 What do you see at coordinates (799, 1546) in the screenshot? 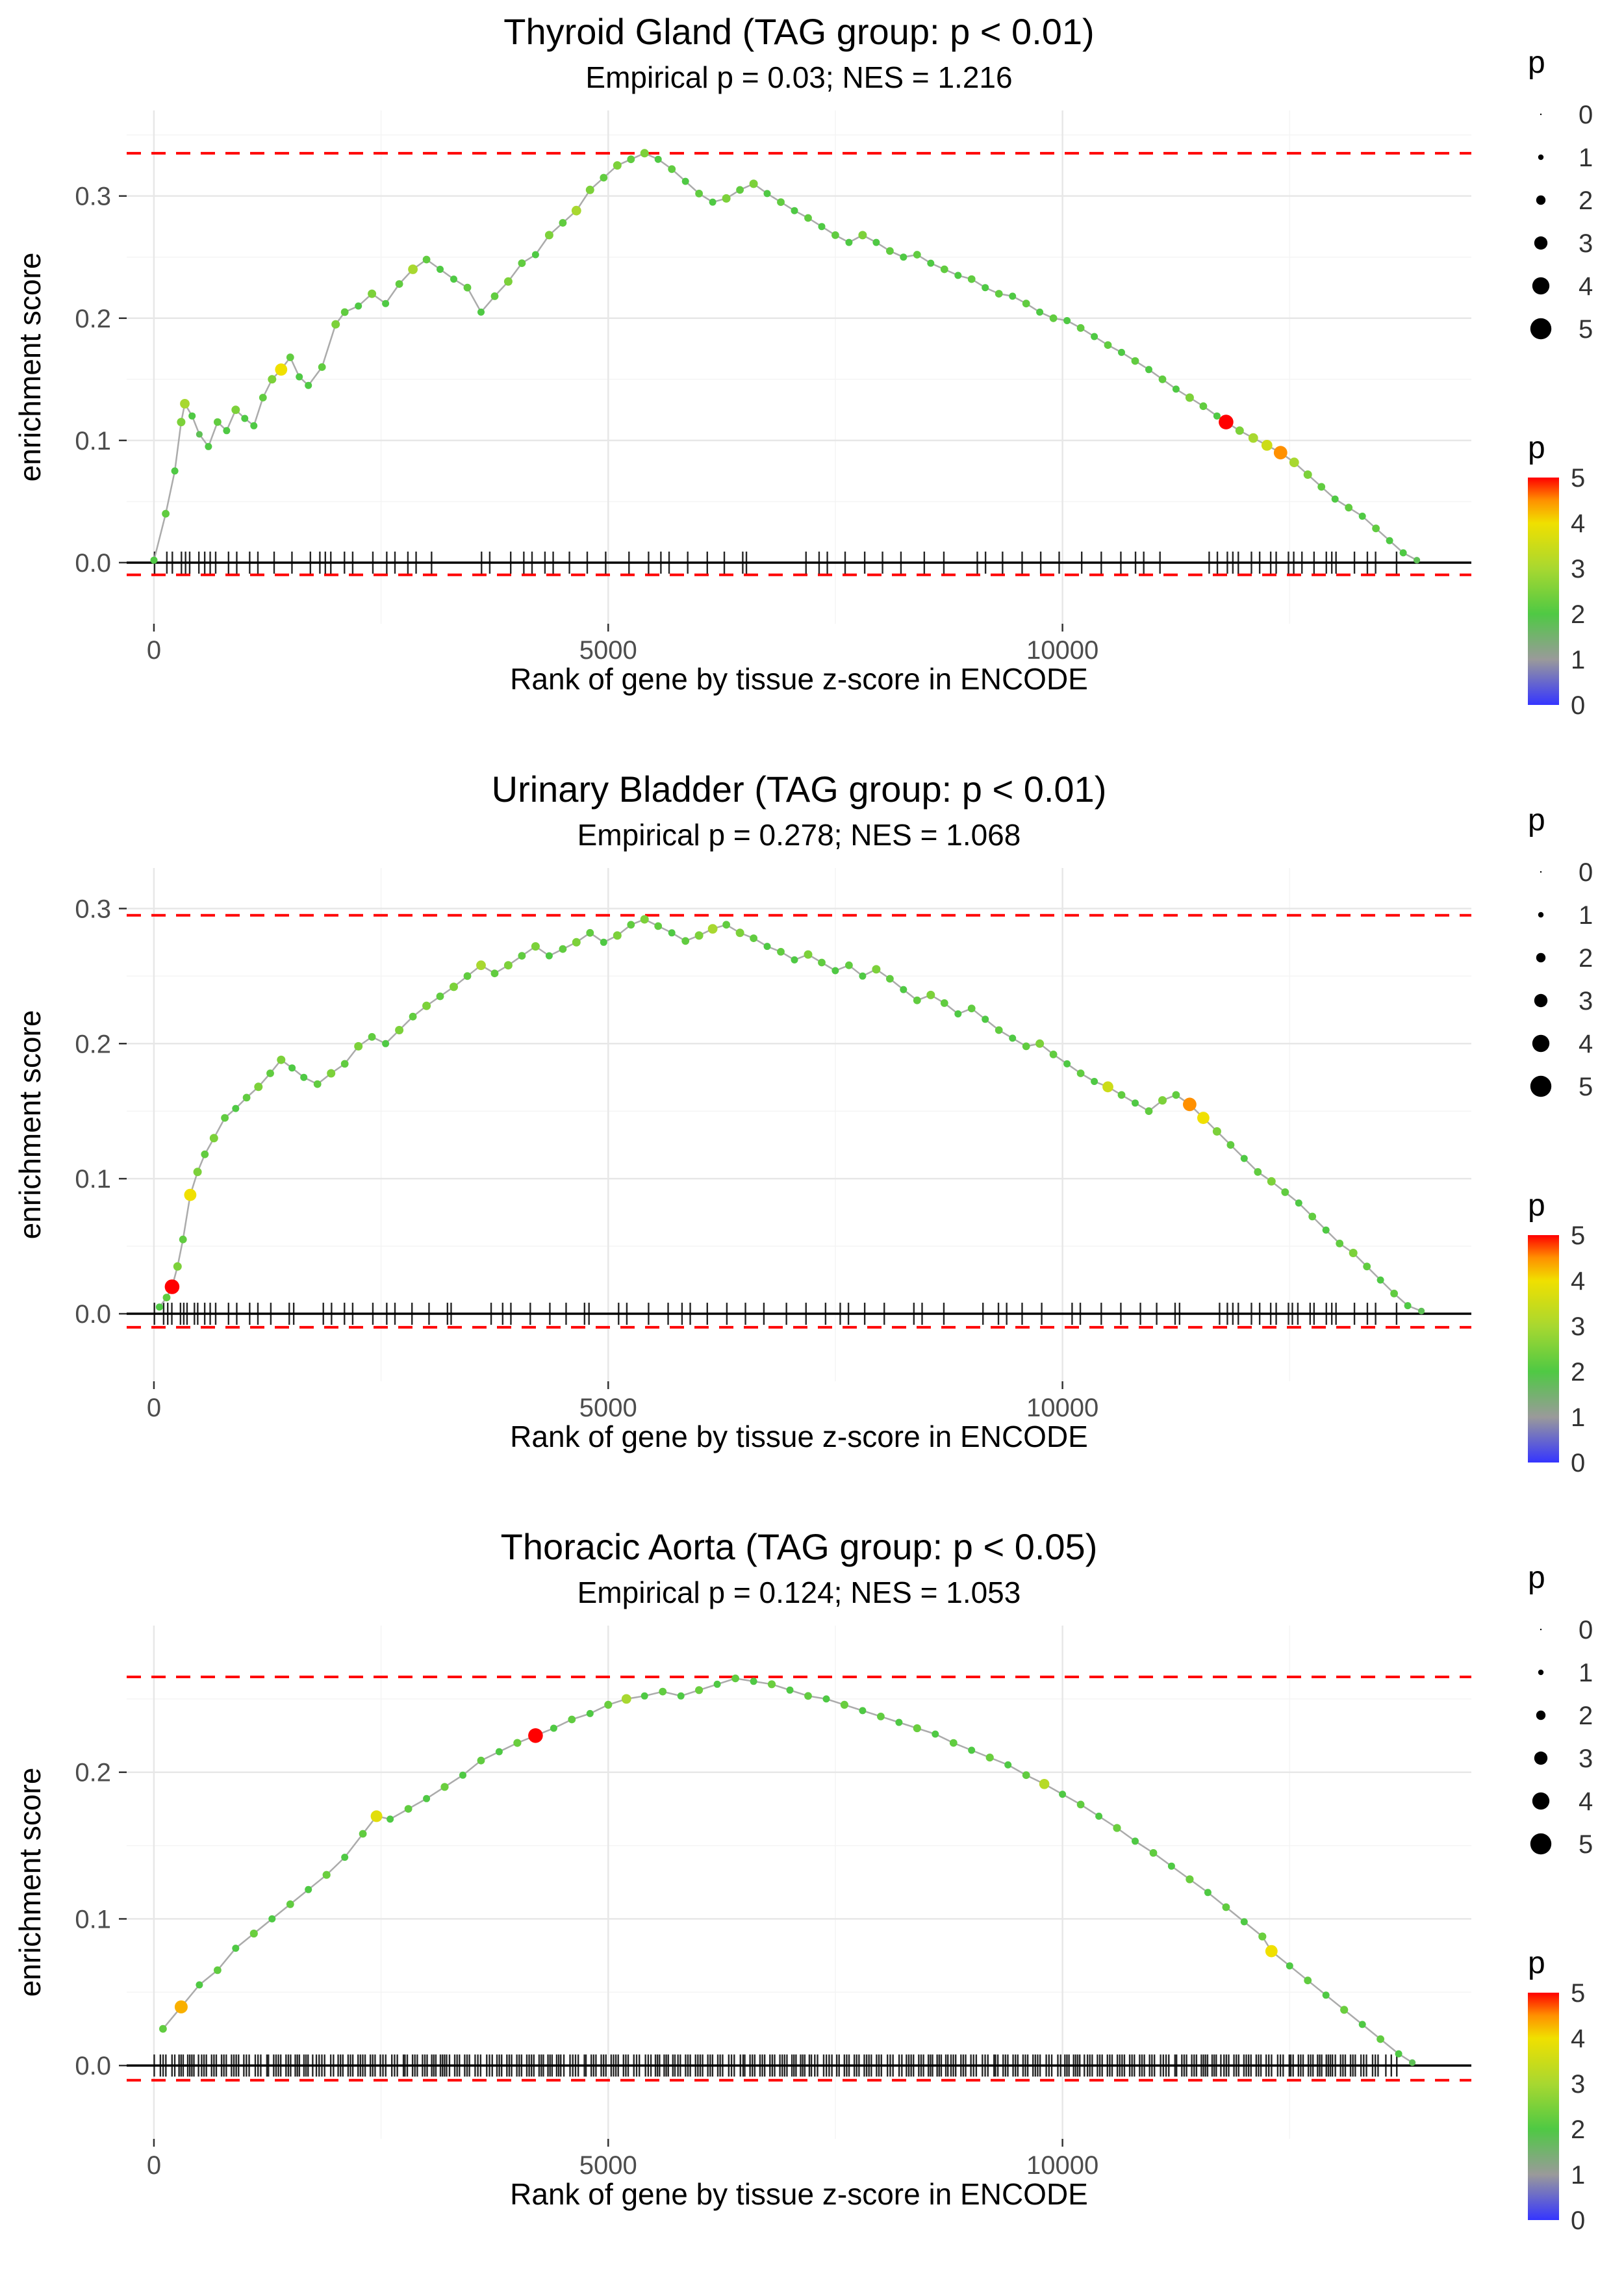
I see `chart-title: Thoracic Aorta (TAG group: p < 0.05)` at bounding box center [799, 1546].